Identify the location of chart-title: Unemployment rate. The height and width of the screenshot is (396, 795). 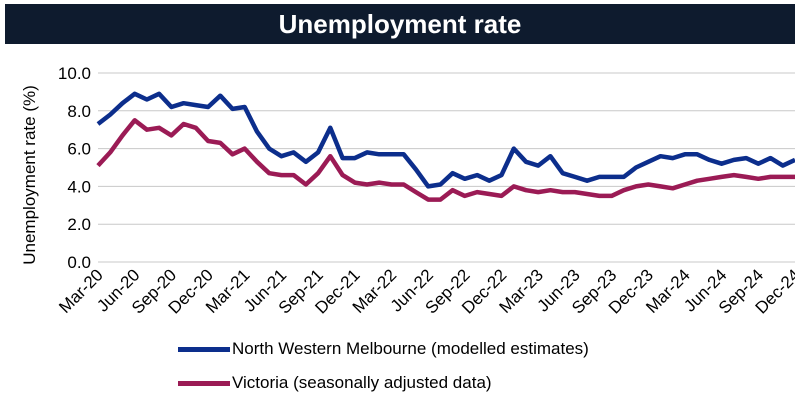
(400, 23).